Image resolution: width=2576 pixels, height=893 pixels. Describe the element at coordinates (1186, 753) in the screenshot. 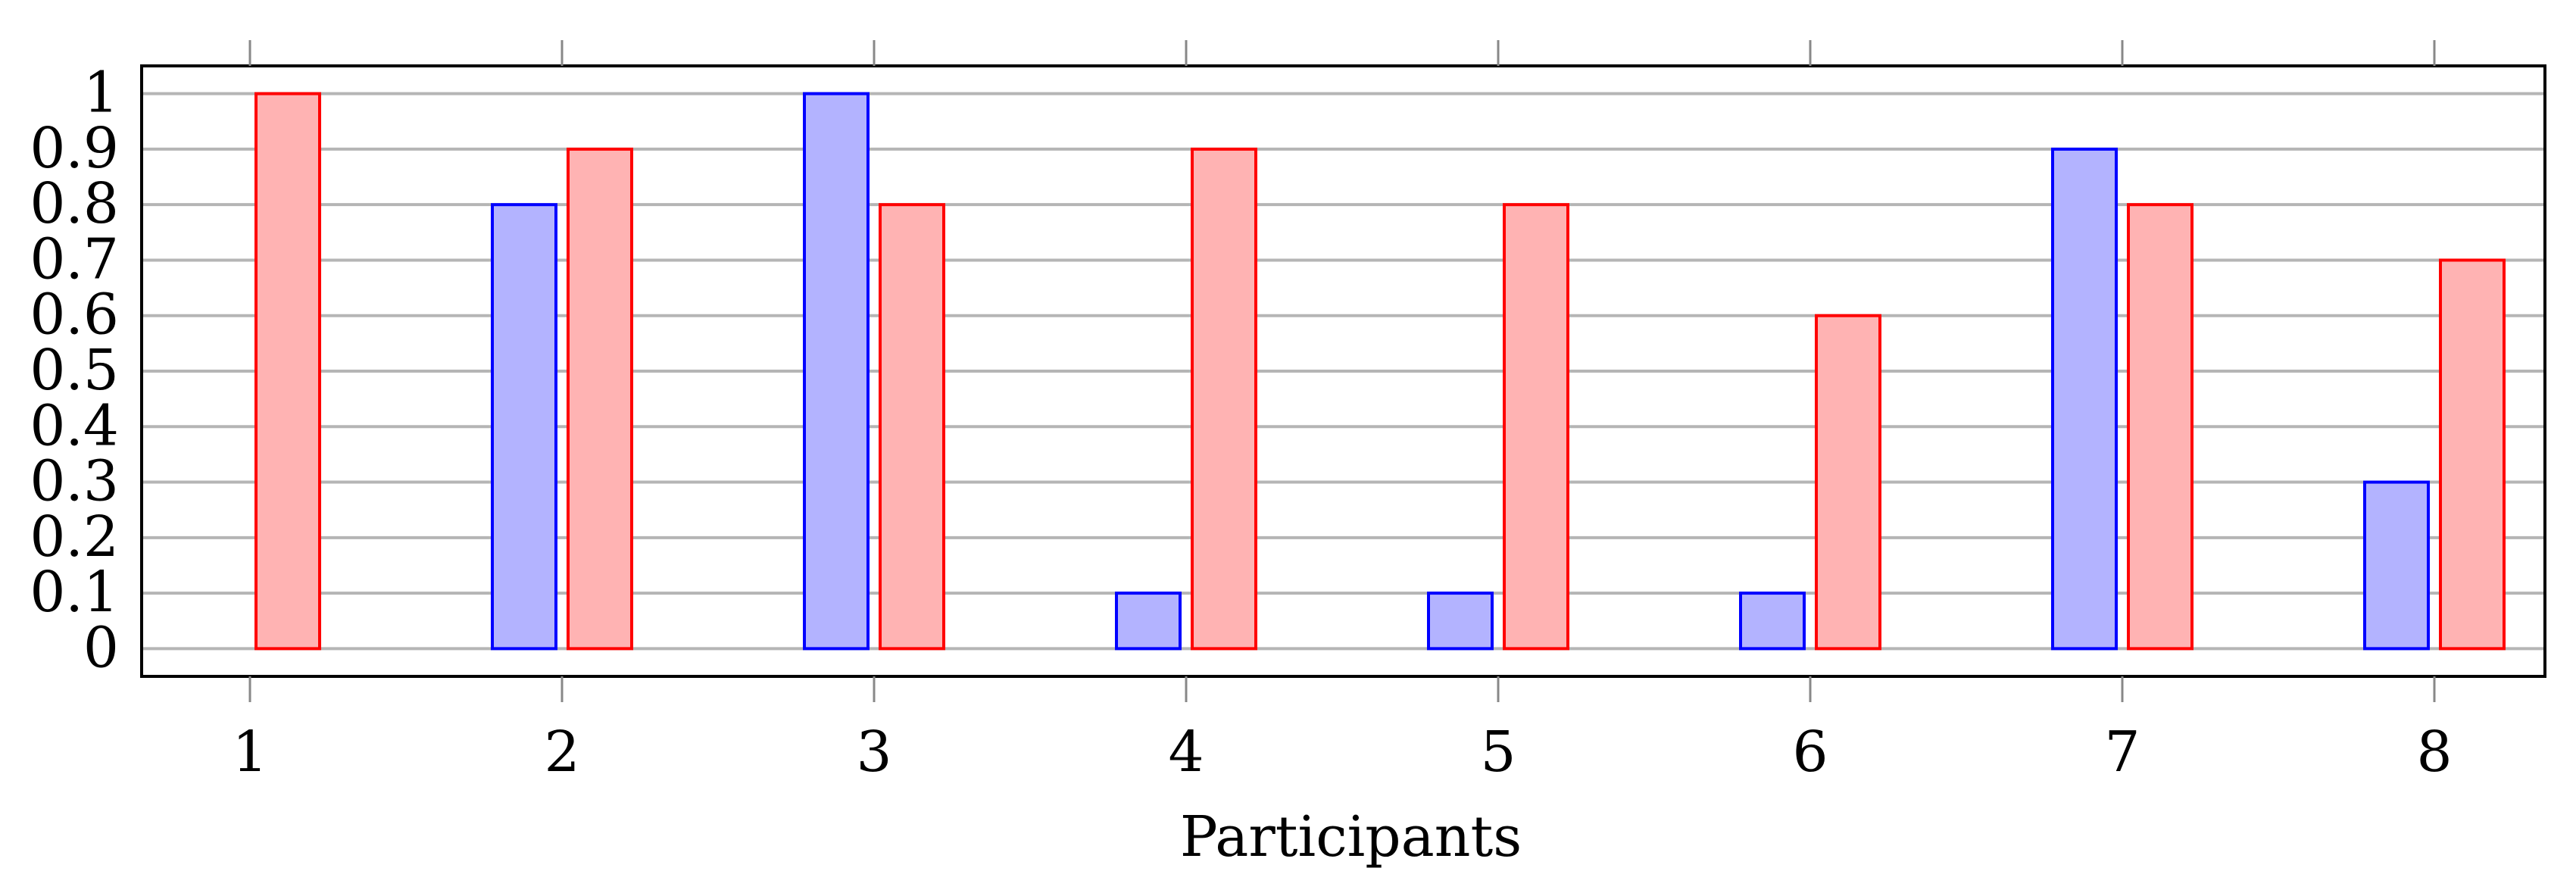

I see `x-tick-label: 4` at that location.